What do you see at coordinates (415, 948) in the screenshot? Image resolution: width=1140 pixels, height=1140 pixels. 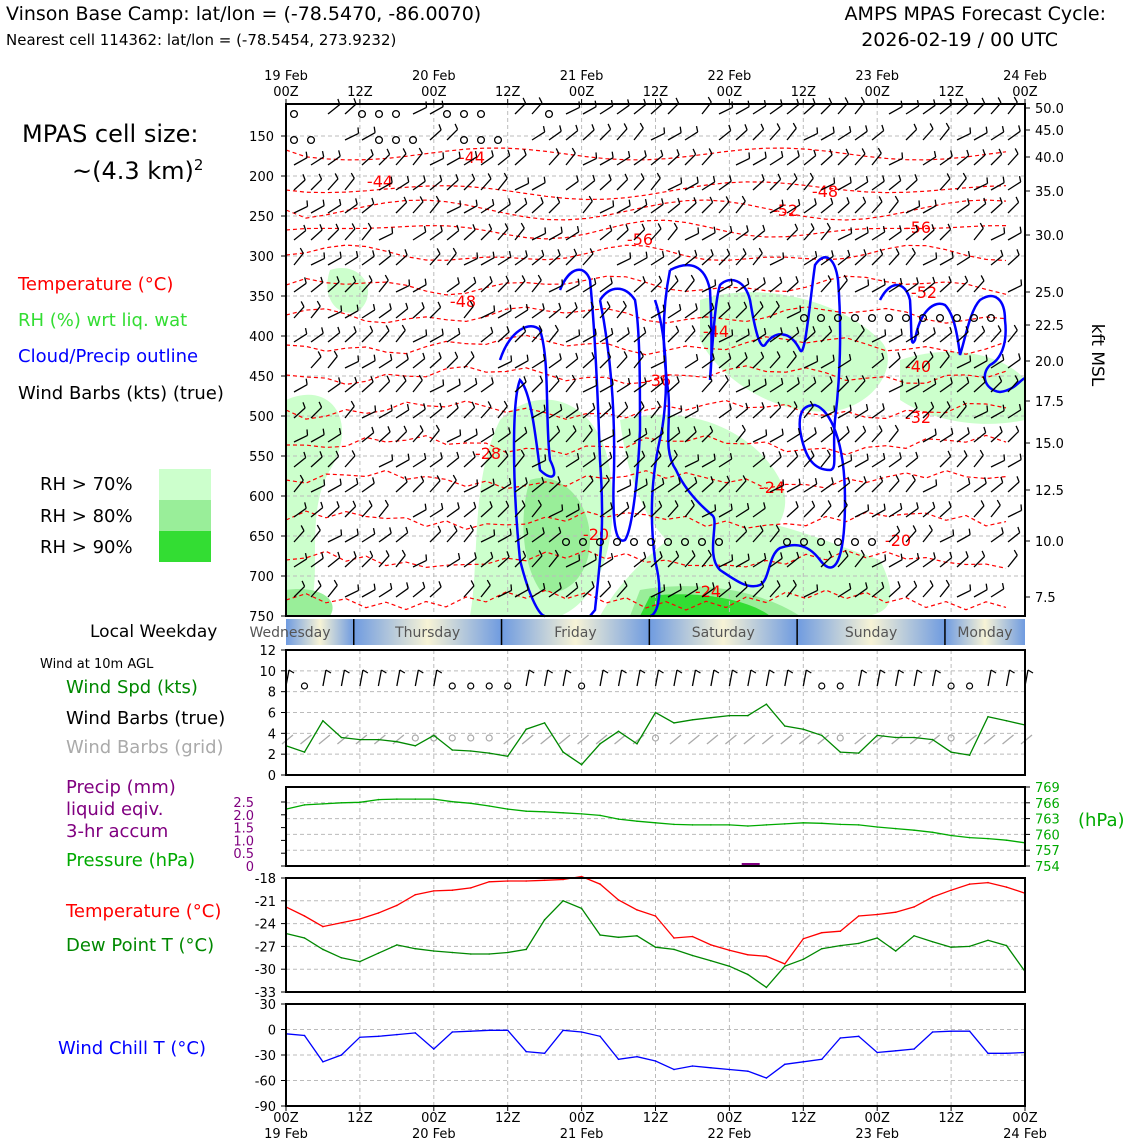 I see `dewpoint-line-point` at bounding box center [415, 948].